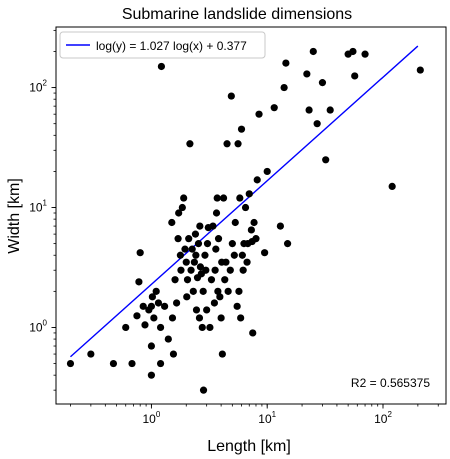  I want to click on r2-annotation: R2 = 0.565375, so click(390, 383).